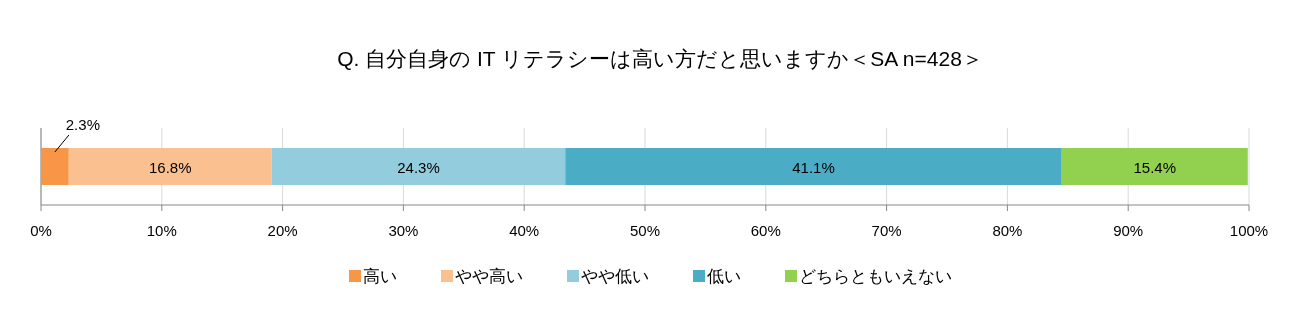 This screenshot has height=322, width=1305. I want to click on data-label: 41.1%, so click(813, 167).